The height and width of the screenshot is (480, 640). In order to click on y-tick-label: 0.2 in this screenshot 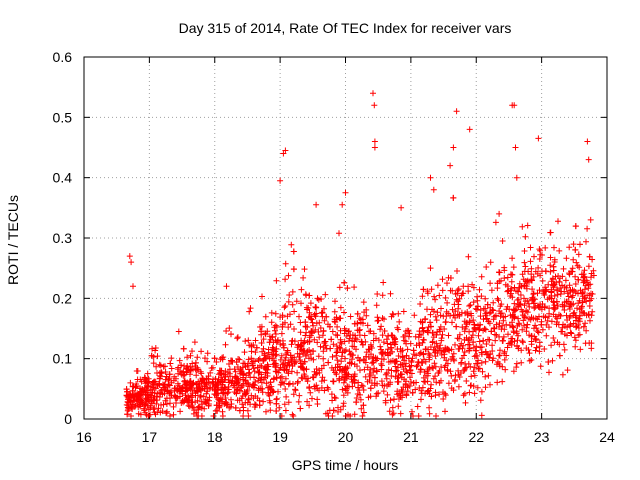, I will do `click(63, 298)`.